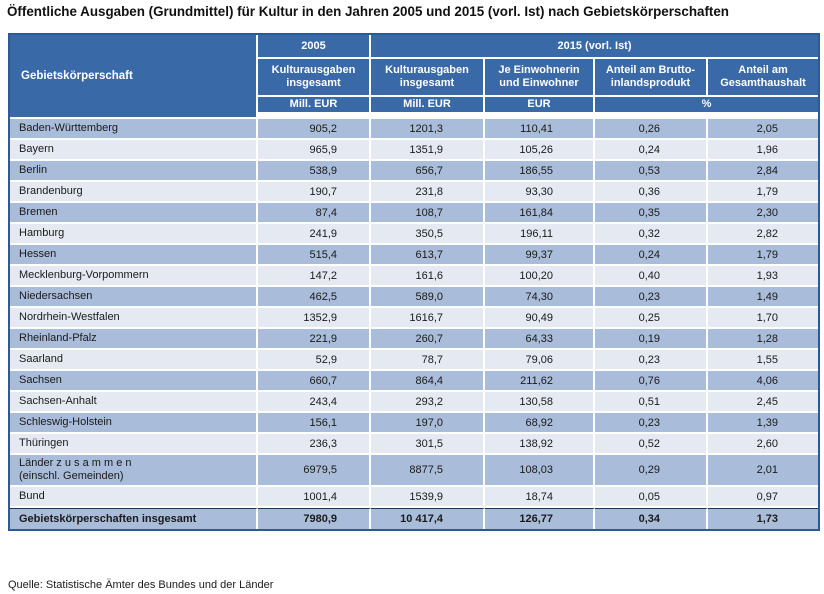 This screenshot has width=824, height=594. Describe the element at coordinates (134, 339) in the screenshot. I see `row-label: Rheinland-Pfalz` at that location.